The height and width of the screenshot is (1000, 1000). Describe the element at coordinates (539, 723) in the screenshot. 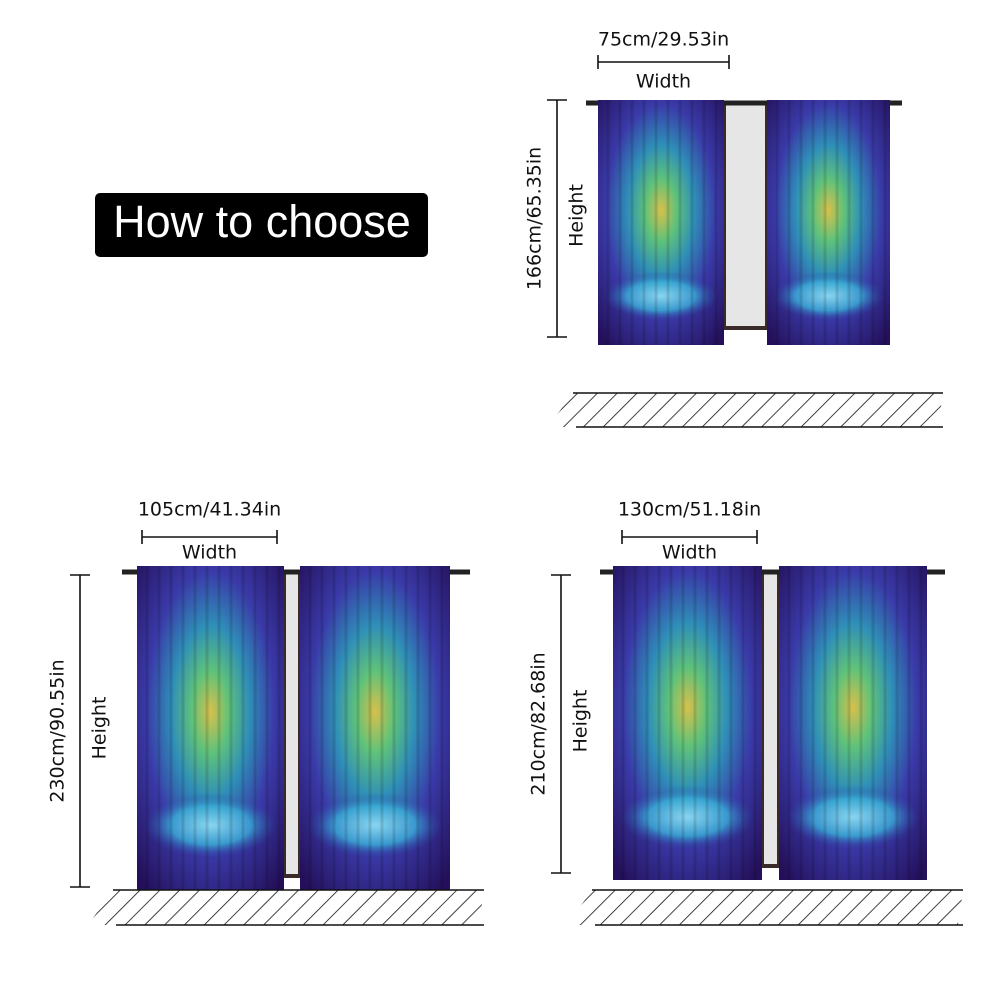

I see `height-value: 210cm/82.68in` at that location.